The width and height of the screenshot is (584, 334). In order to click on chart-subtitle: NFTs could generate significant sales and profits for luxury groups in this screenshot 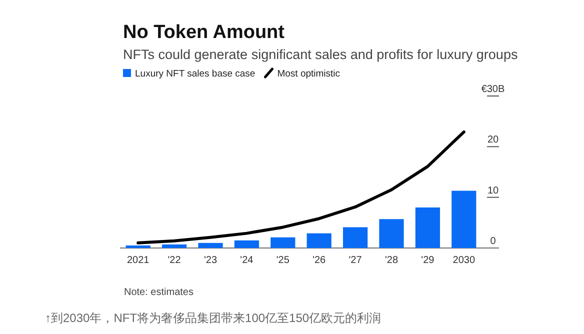, I will do `click(320, 54)`.